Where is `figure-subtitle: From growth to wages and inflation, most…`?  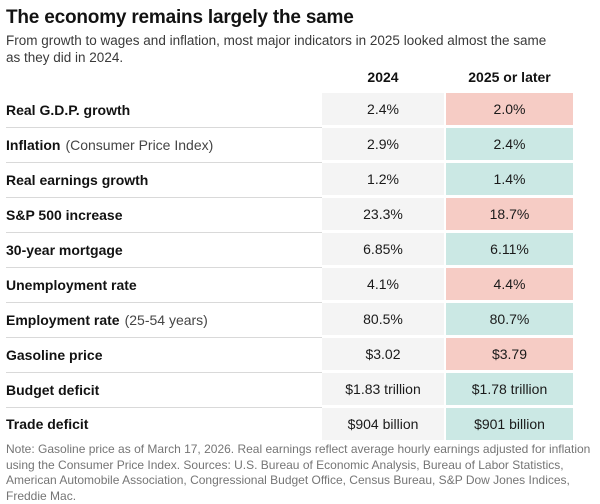
figure-subtitle: From growth to wages and inflation, most… is located at coordinates (276, 49).